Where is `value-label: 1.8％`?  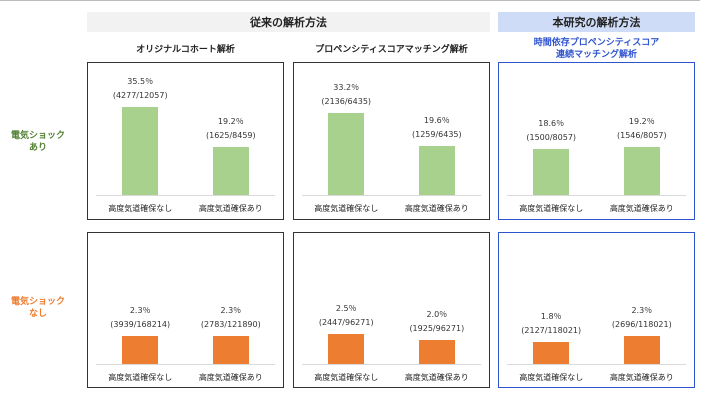 value-label: 1.8％ is located at coordinates (551, 317).